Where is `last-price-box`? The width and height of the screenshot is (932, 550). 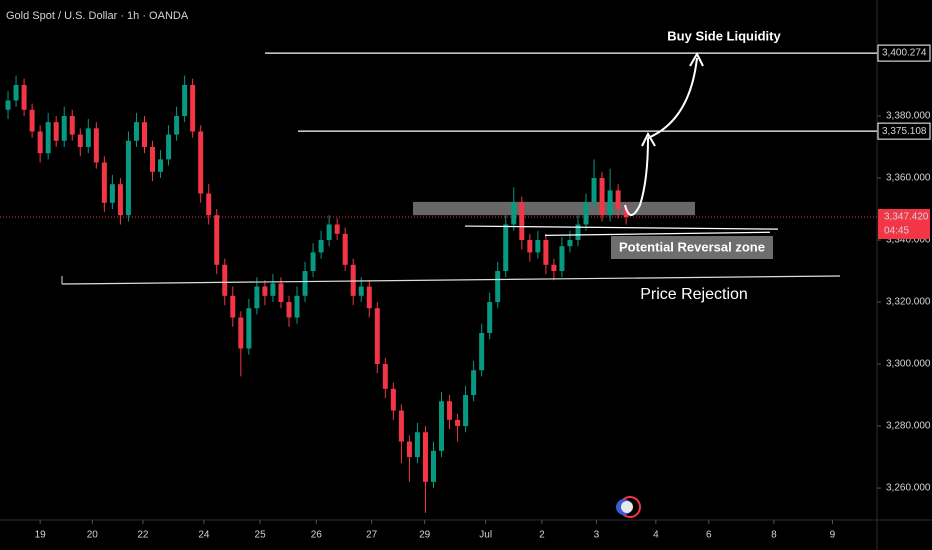 last-price-box is located at coordinates (904, 223).